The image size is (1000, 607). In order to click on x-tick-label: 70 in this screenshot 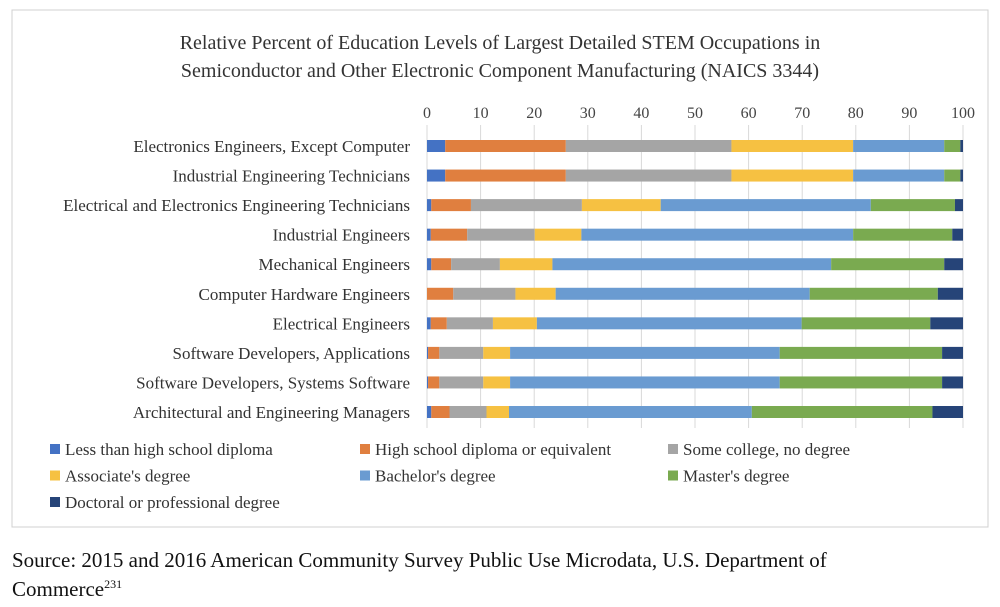, I will do `click(802, 113)`.